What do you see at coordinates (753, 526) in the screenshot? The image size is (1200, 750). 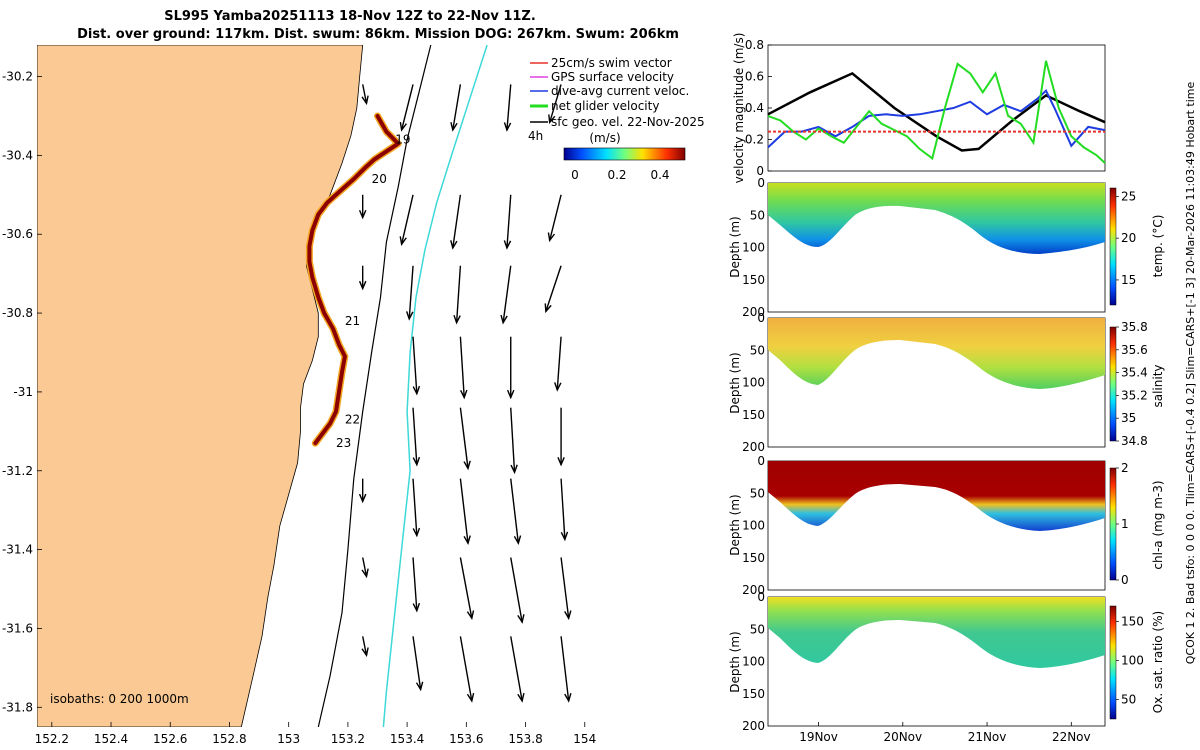 I see `section-2-y-tick-2: 100` at bounding box center [753, 526].